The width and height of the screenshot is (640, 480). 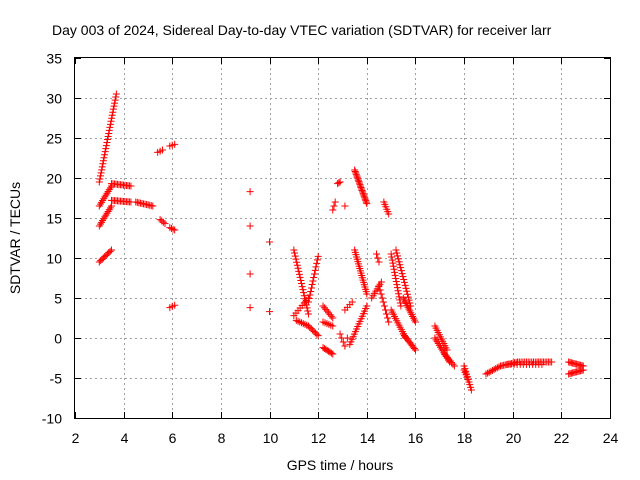 I want to click on x-tick-label: 18, so click(x=465, y=438).